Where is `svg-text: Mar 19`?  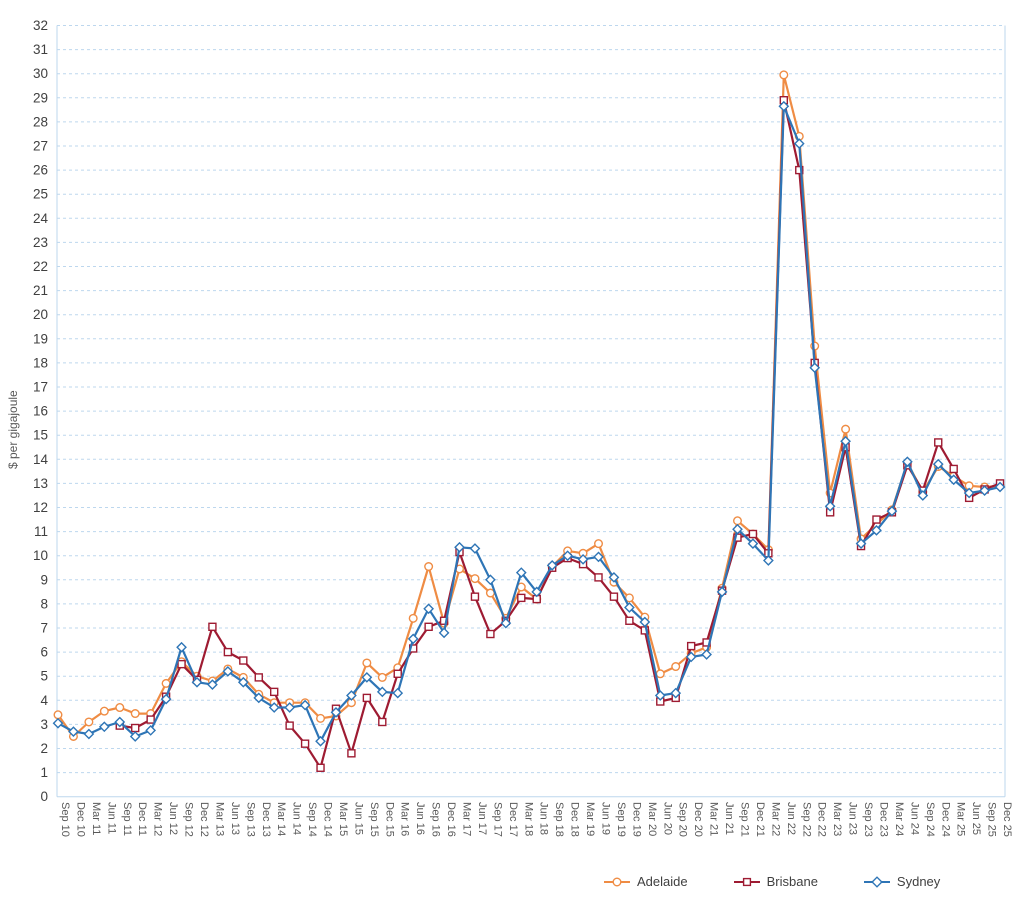
svg-text: Mar 19 is located at coordinates (590, 819).